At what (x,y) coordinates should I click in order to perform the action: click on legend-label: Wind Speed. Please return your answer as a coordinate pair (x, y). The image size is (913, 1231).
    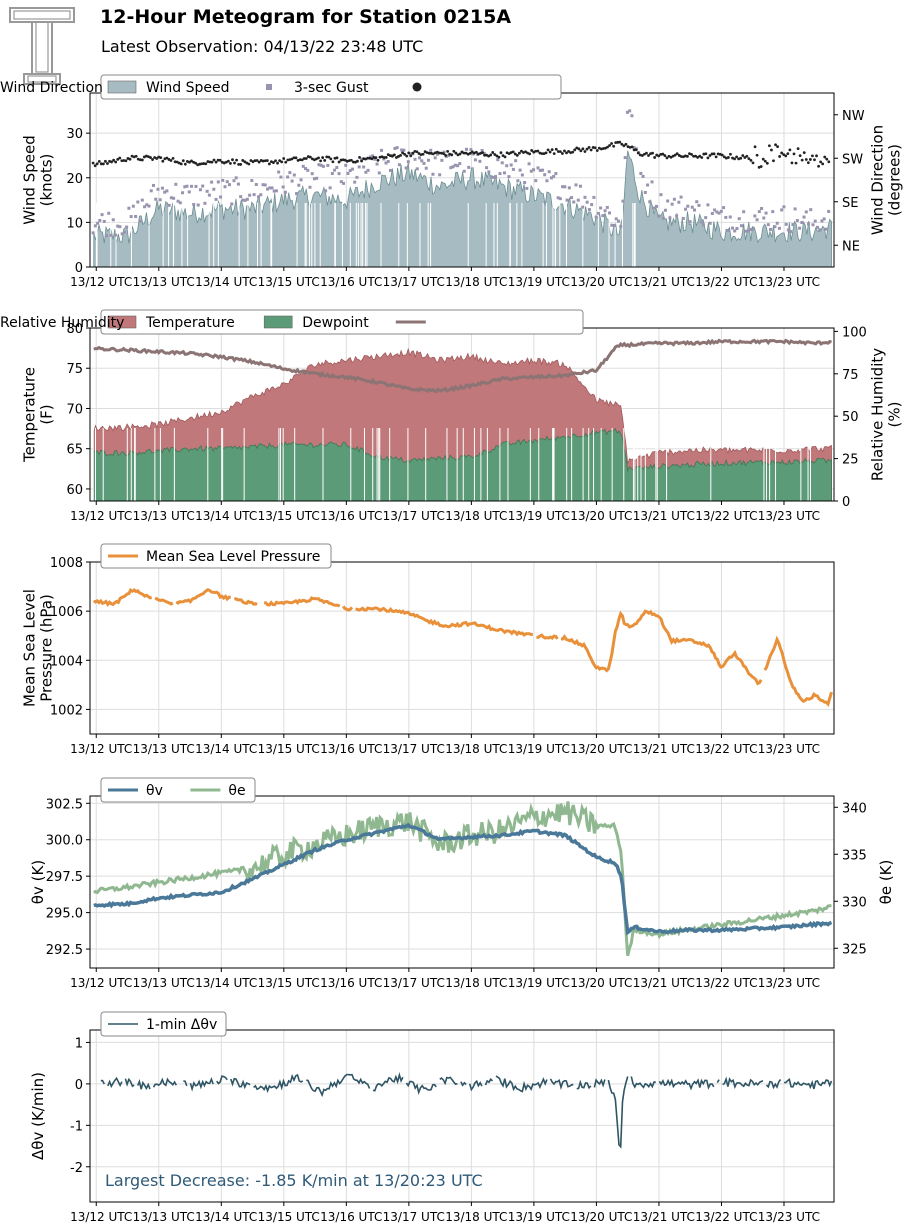
    Looking at the image, I should click on (188, 88).